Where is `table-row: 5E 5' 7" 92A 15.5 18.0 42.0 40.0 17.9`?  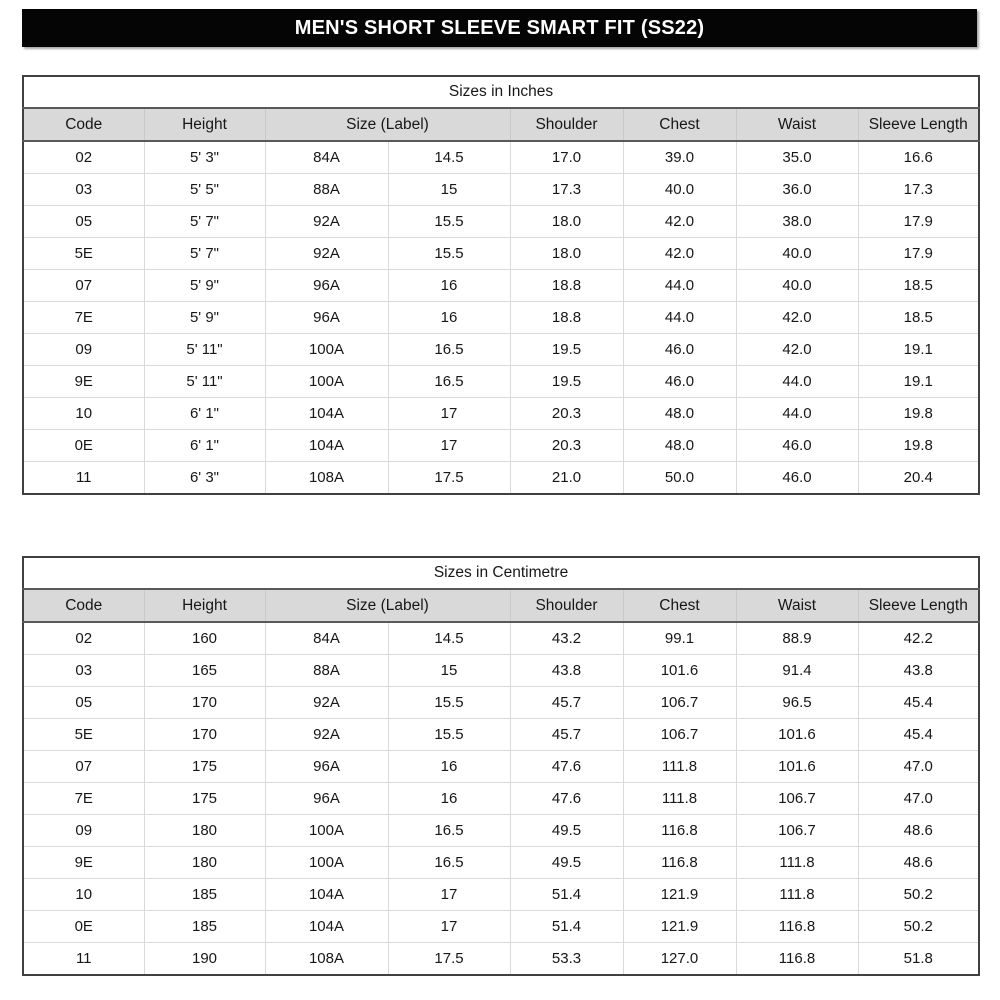 table-row: 5E 5' 7" 92A 15.5 18.0 42.0 40.0 17.9 is located at coordinates (501, 253).